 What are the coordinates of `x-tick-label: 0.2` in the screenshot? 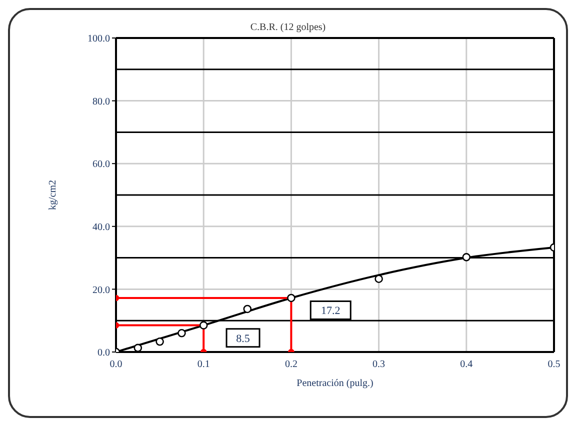 It's located at (291, 364).